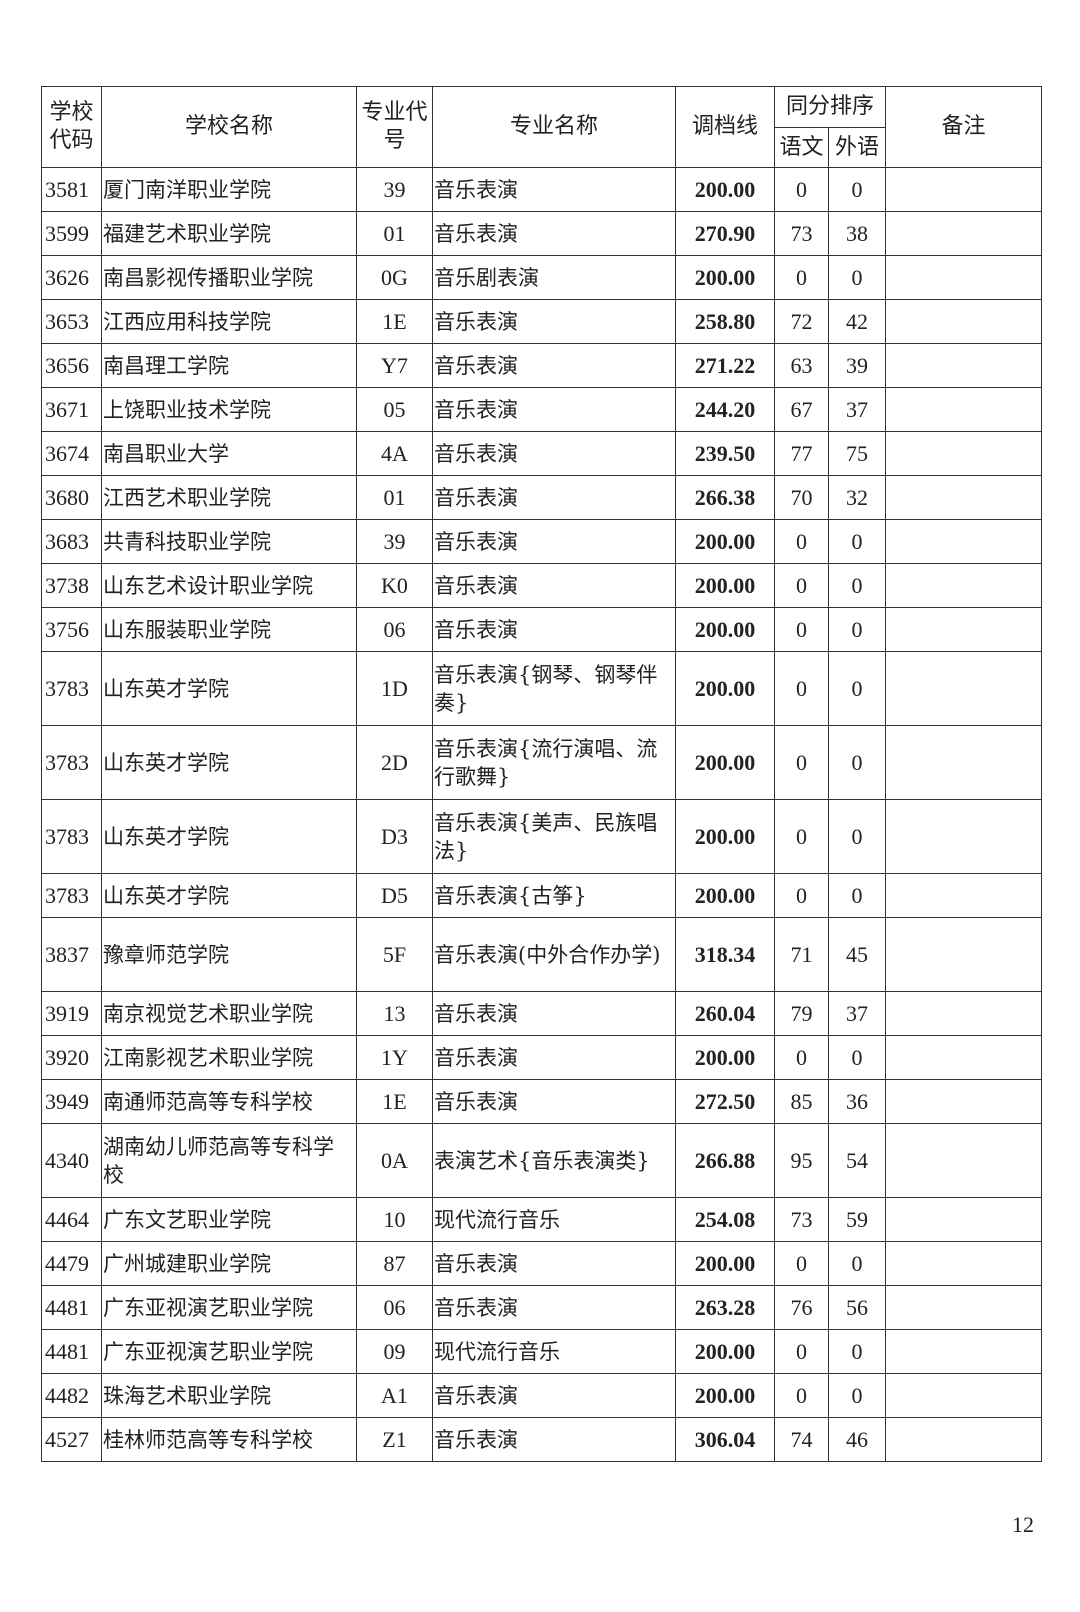 Image resolution: width=1080 pixels, height=1612 pixels. I want to click on line-score-cell: 254.08, so click(725, 1219).